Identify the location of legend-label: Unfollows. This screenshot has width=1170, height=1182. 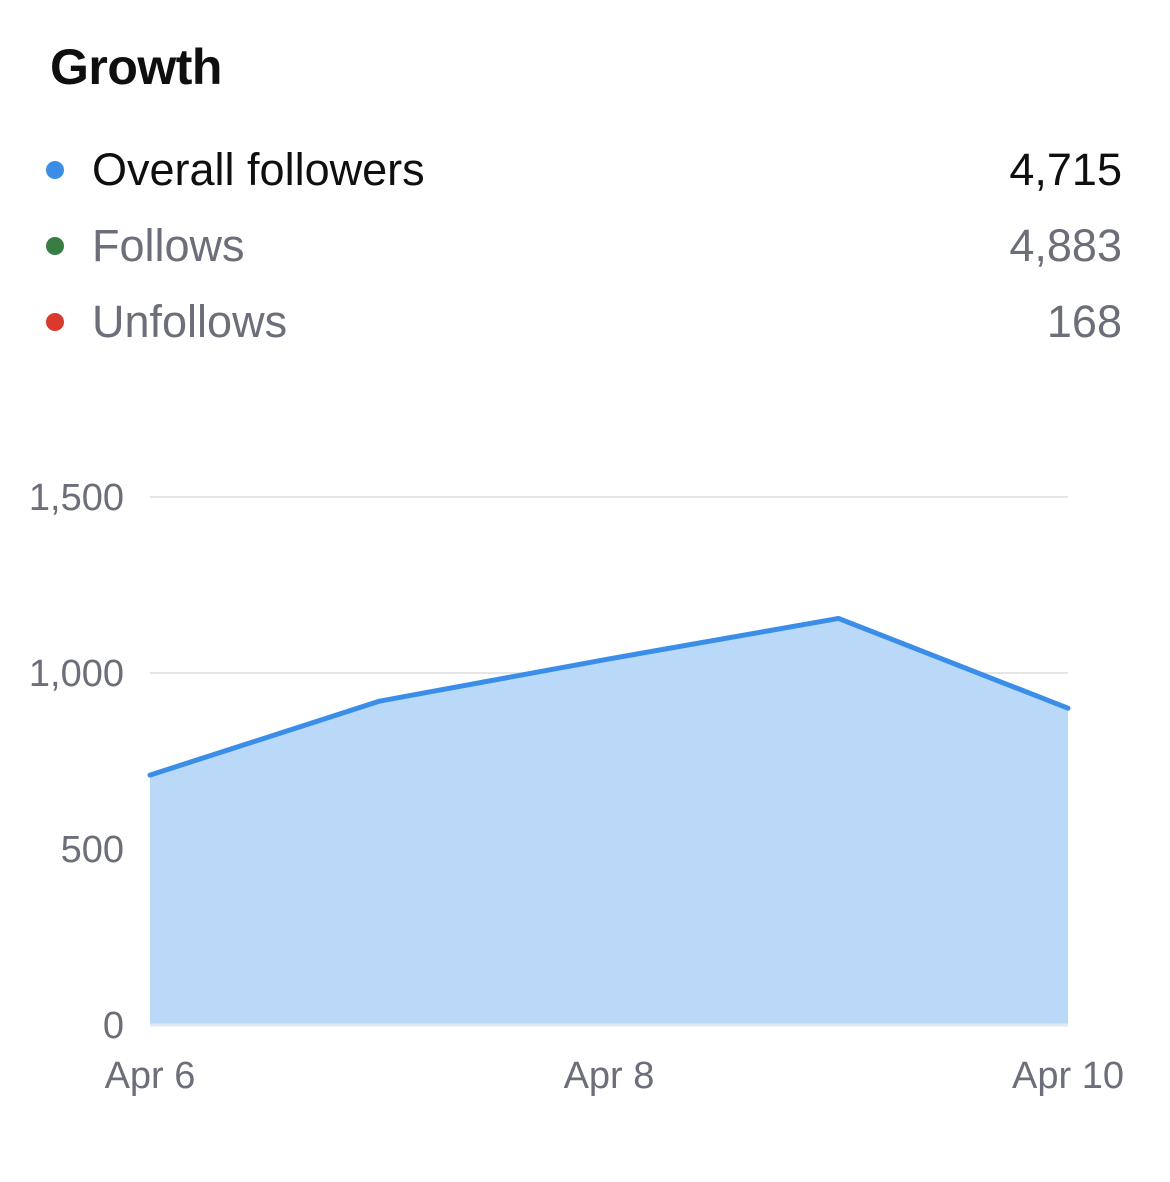
(190, 321).